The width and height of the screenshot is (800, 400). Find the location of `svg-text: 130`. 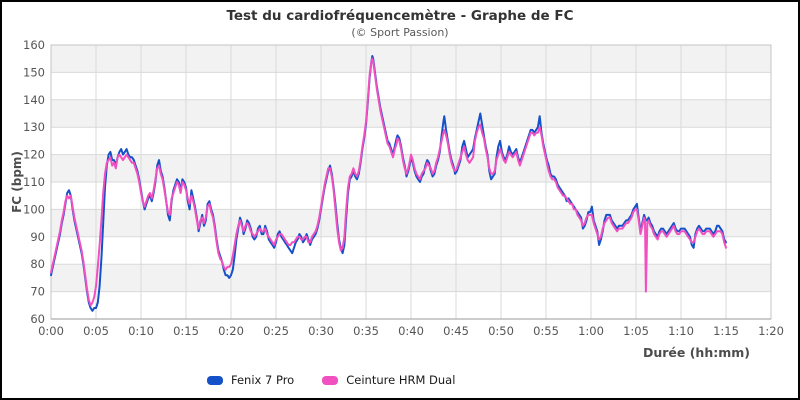

svg-text: 130 is located at coordinates (34, 127).